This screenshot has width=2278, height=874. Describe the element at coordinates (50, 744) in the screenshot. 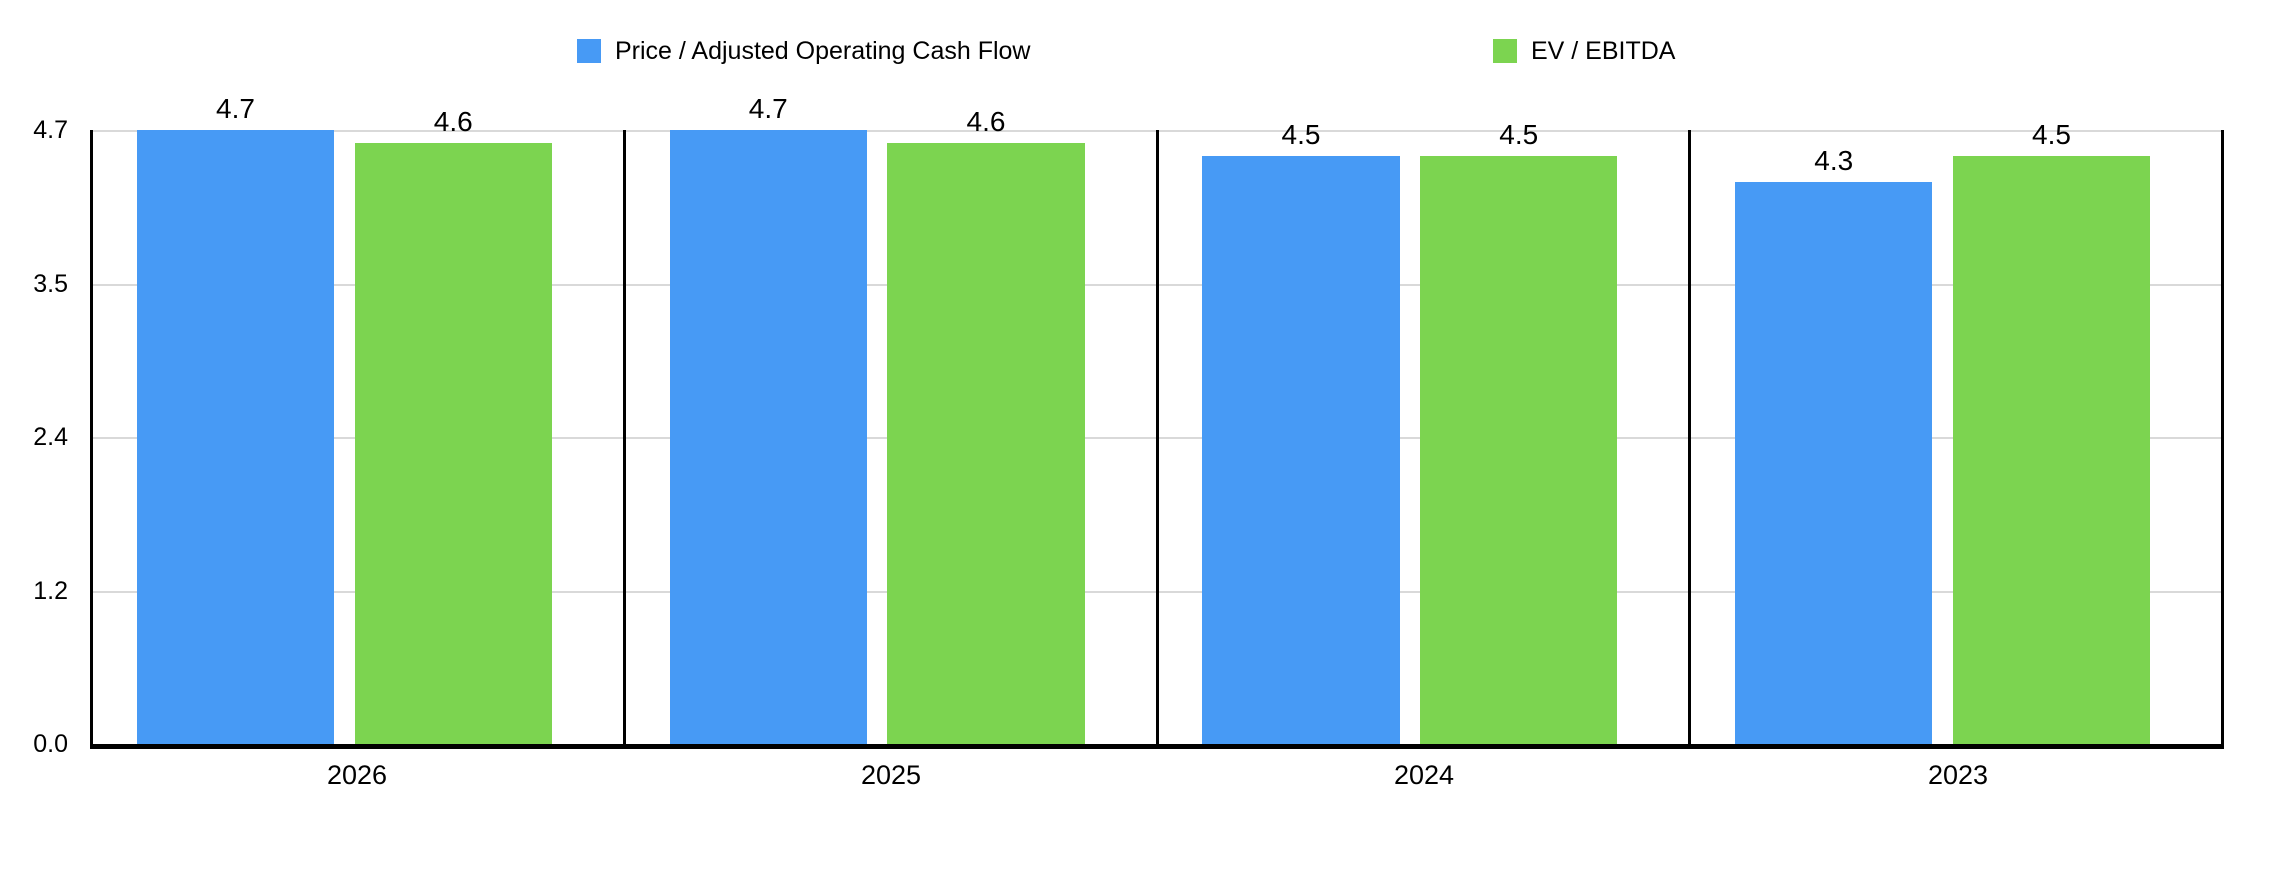

I see `y-tick-label: 0.0` at that location.